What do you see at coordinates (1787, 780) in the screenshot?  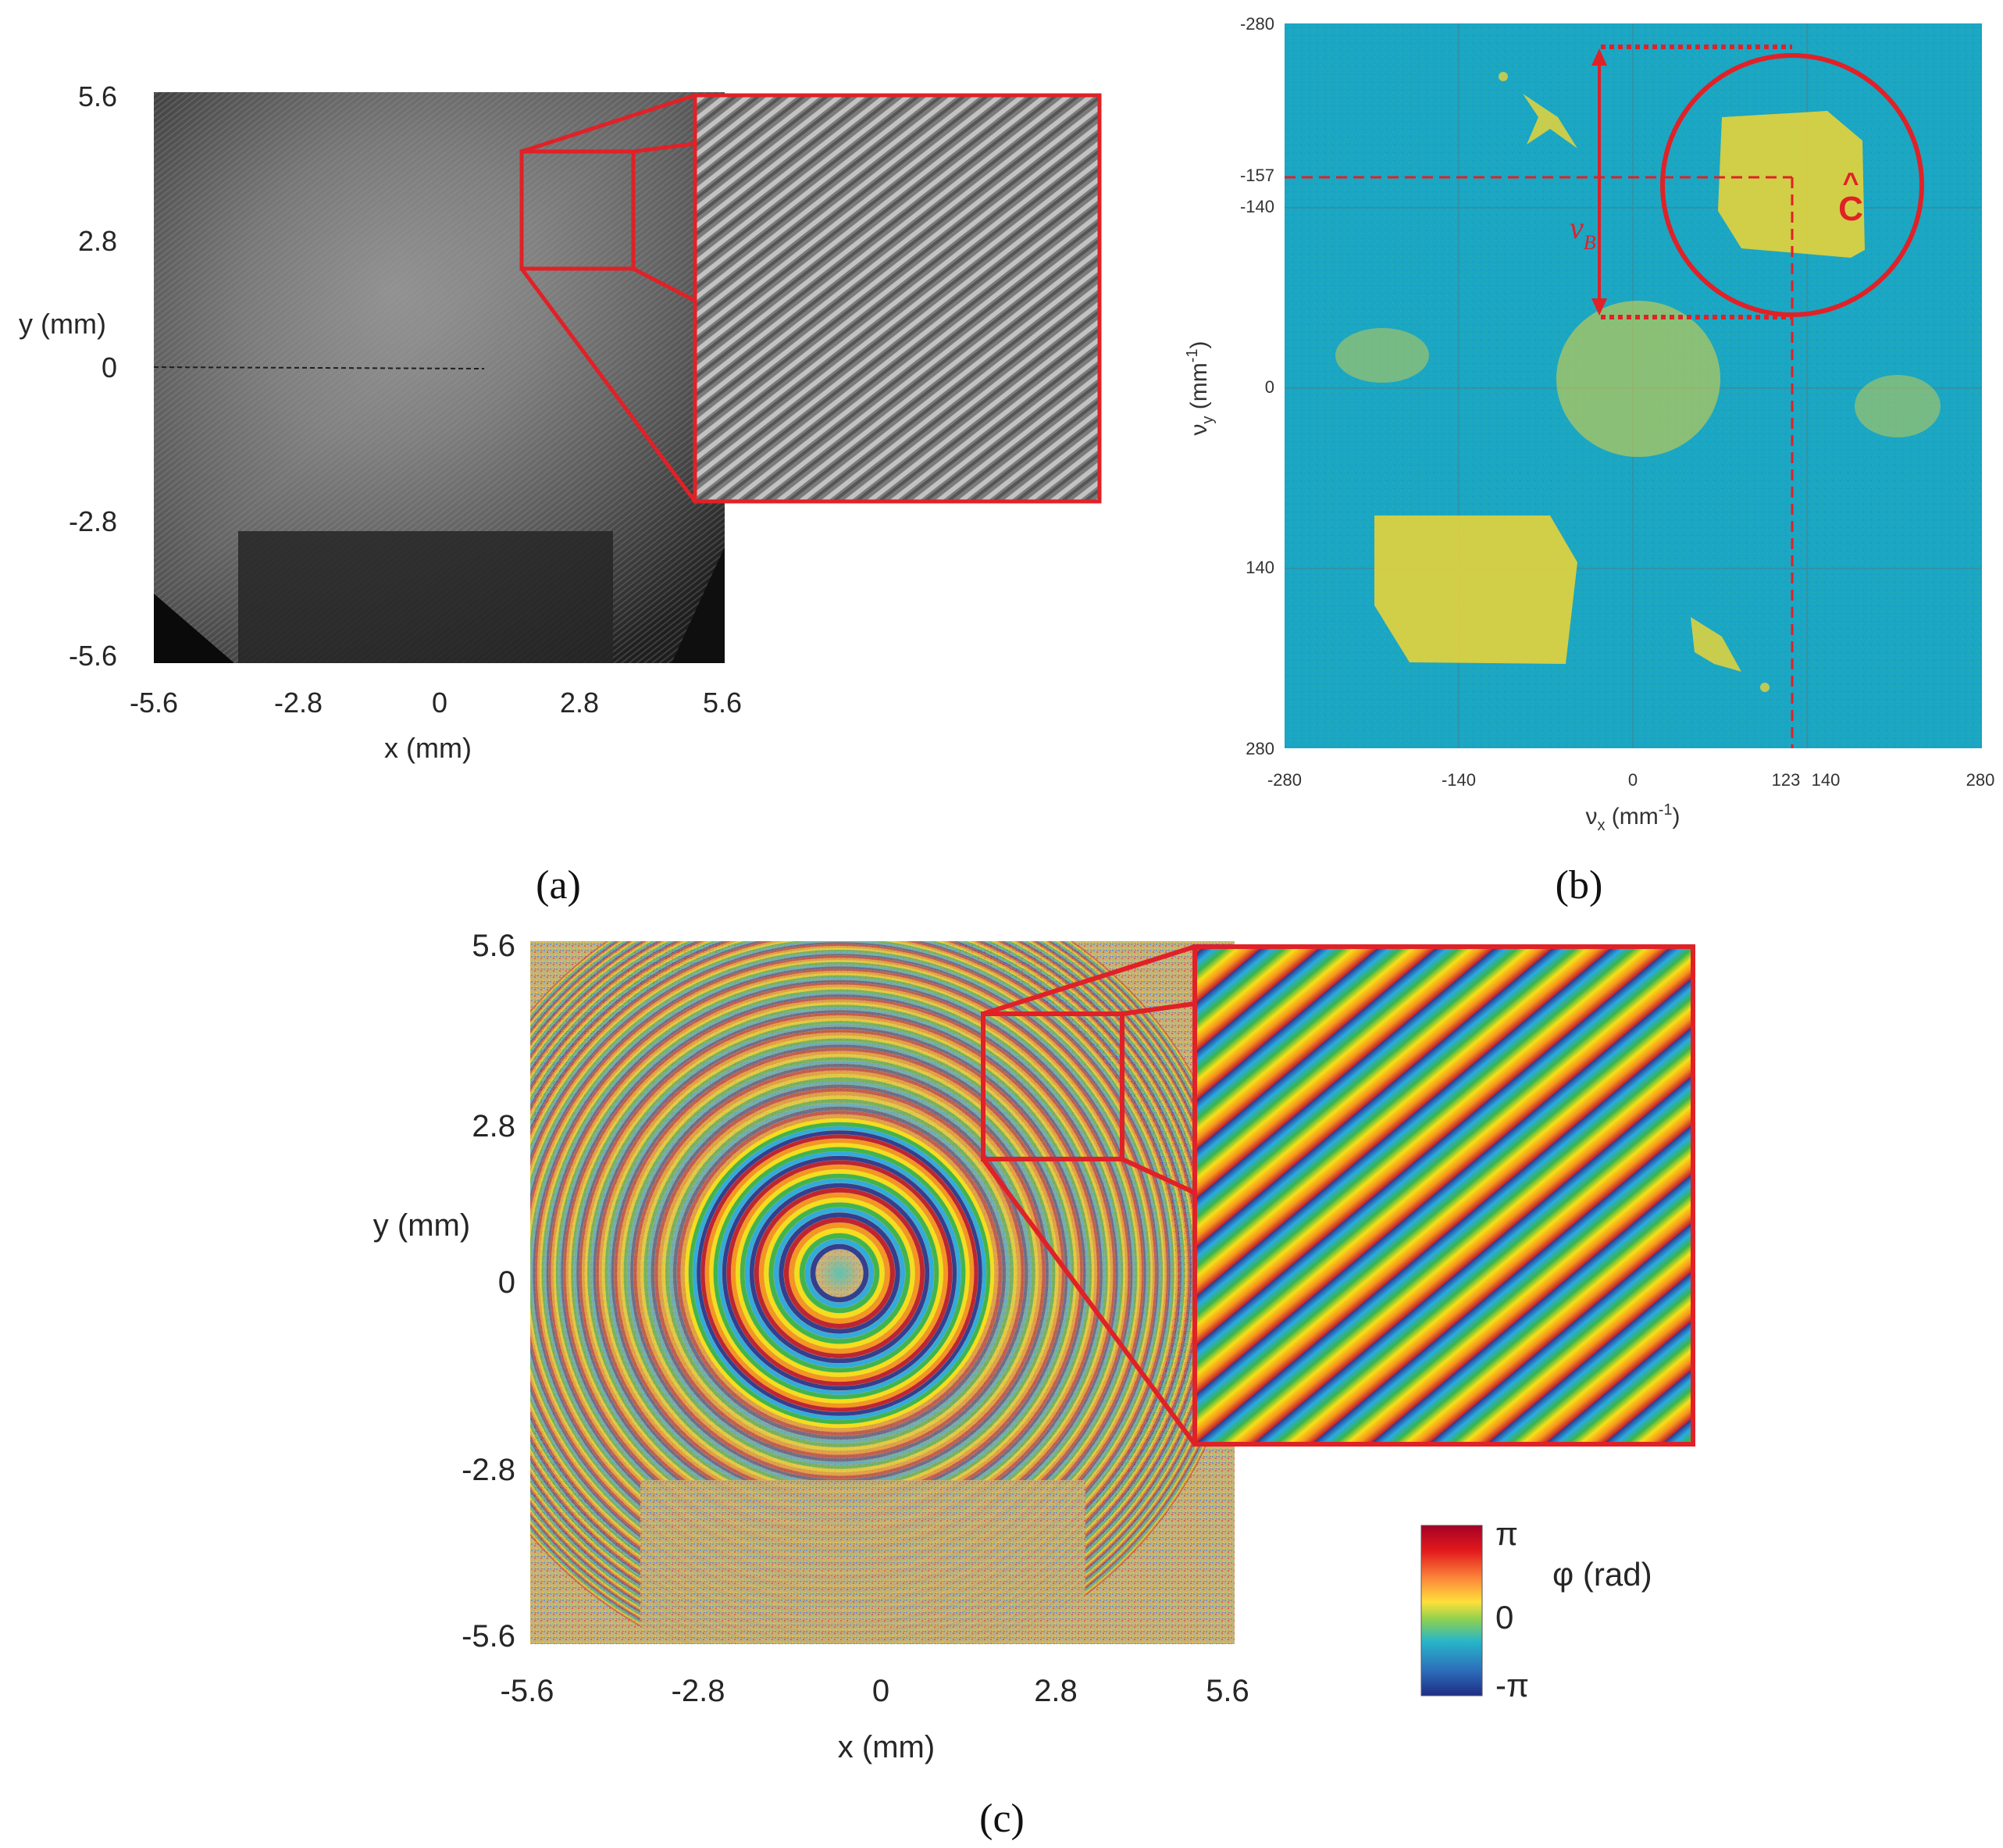 I see `b-xtick-4: 123` at bounding box center [1787, 780].